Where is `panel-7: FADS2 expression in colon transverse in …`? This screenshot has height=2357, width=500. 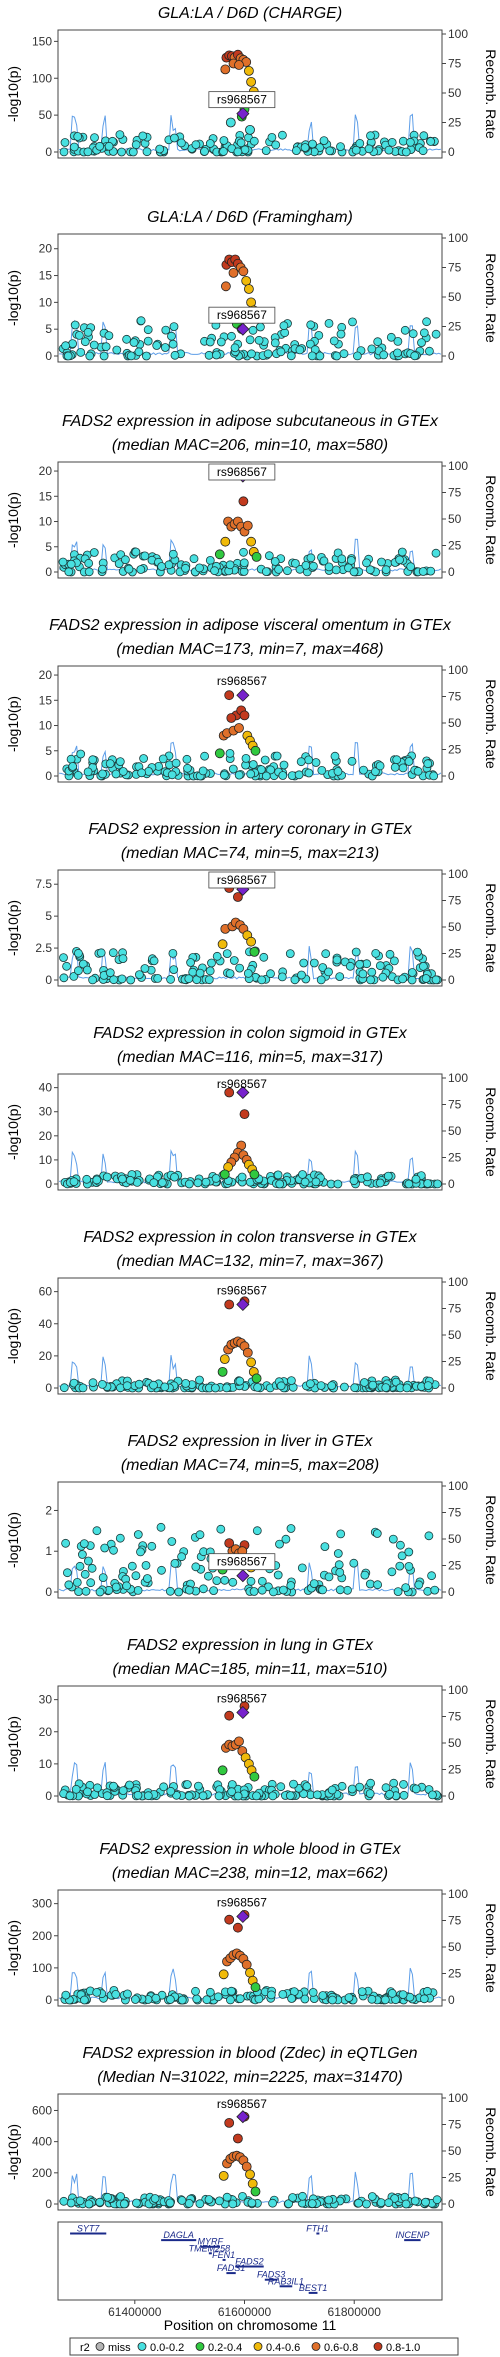 panel-7: FADS2 expression in colon transverse in … is located at coordinates (252, 1312).